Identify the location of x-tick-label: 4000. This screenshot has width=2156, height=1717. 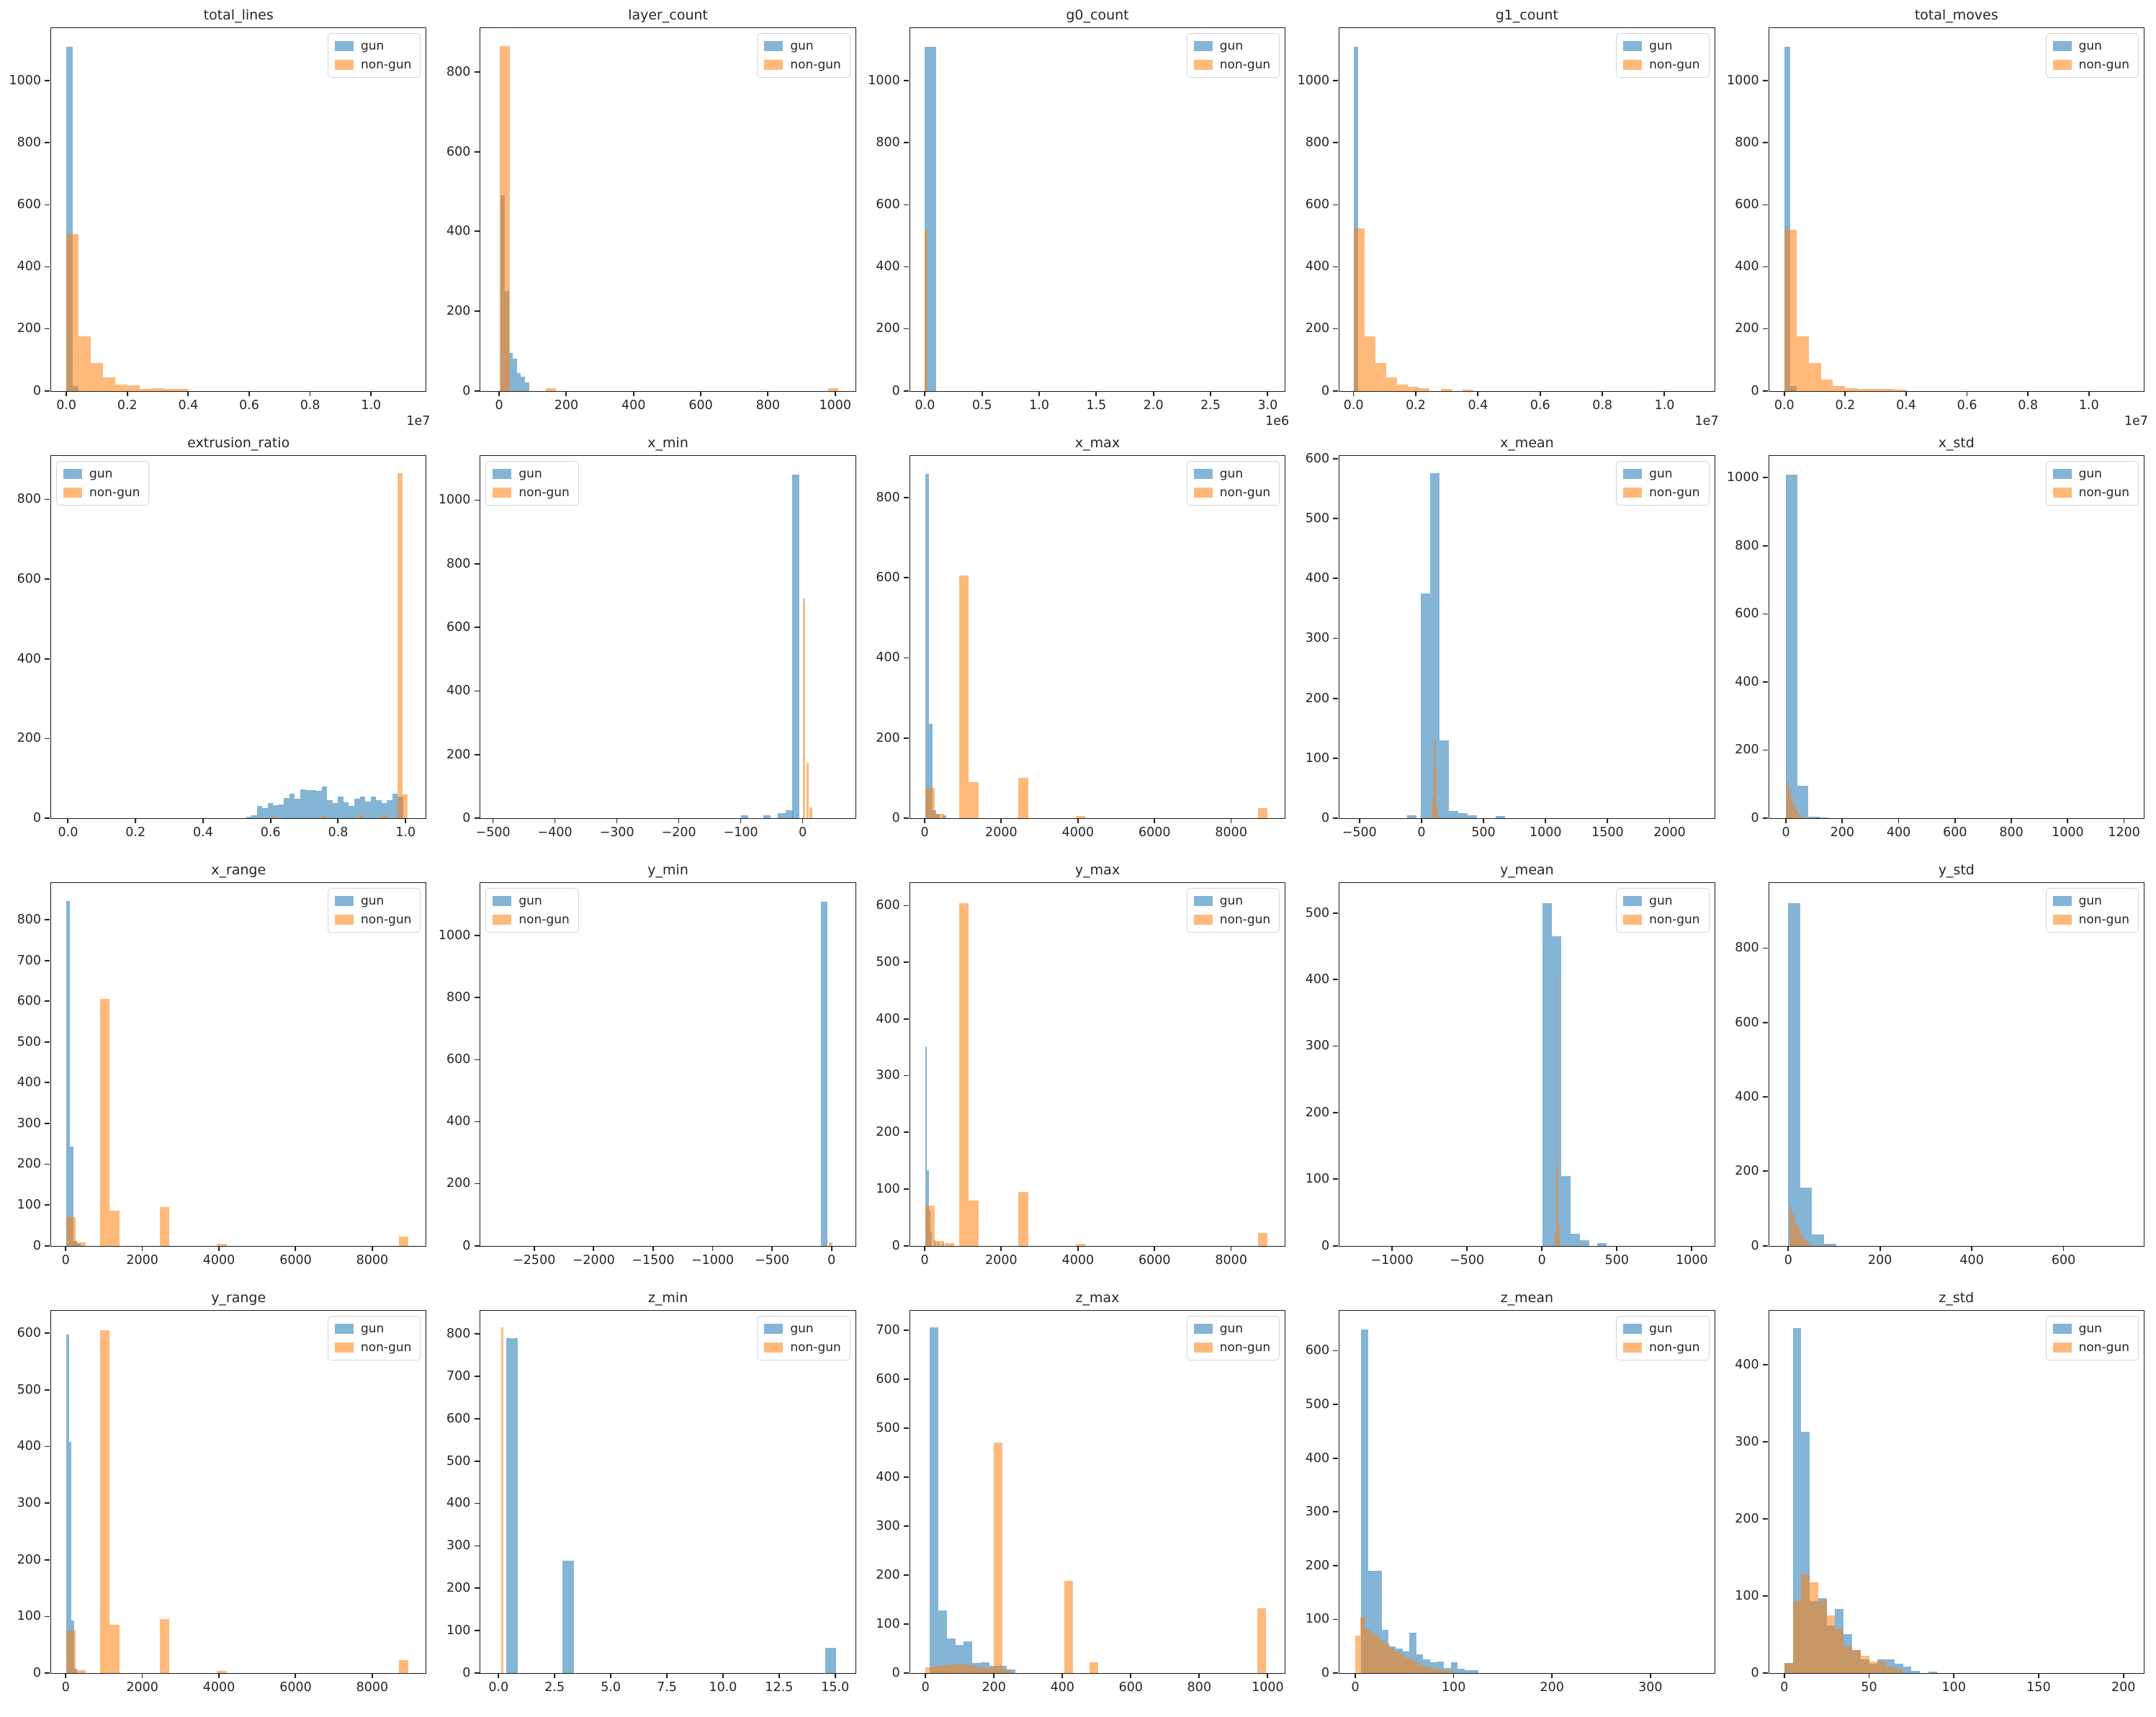
(219, 1260).